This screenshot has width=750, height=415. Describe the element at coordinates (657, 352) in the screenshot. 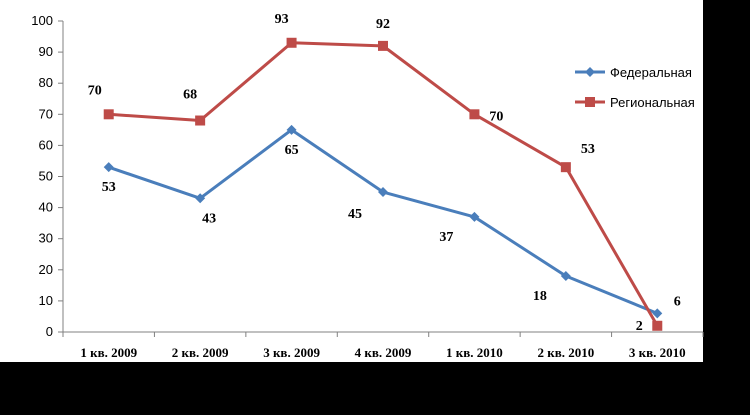

I see `x-tick-label: 3 кв. 2010` at that location.